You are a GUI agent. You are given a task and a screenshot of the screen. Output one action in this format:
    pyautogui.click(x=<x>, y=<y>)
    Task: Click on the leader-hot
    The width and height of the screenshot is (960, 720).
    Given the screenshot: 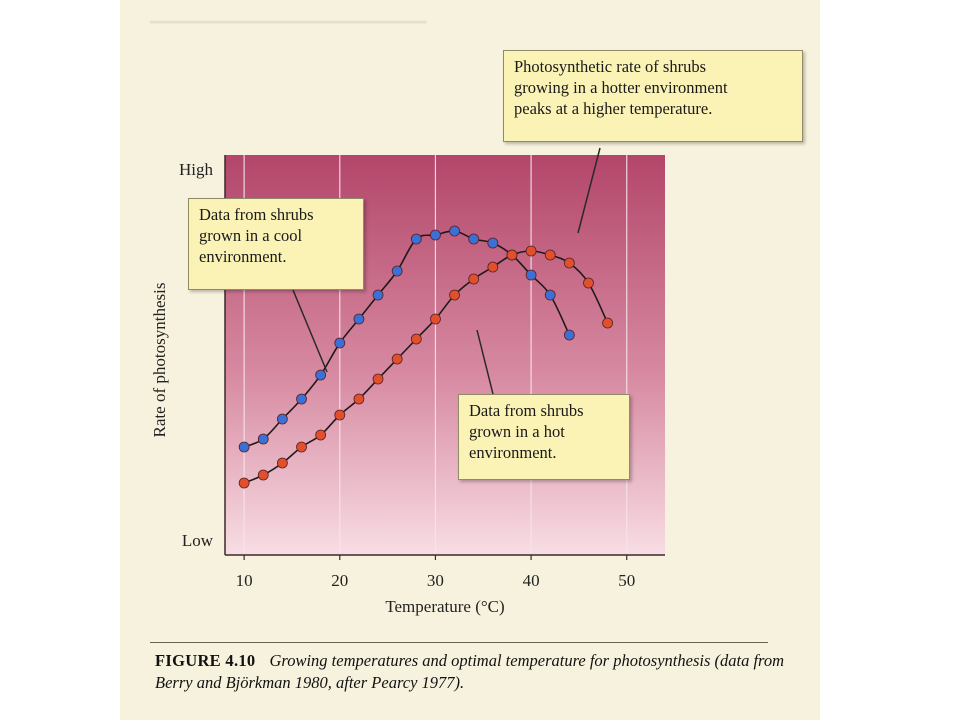 What is the action you would take?
    pyautogui.click(x=485, y=362)
    